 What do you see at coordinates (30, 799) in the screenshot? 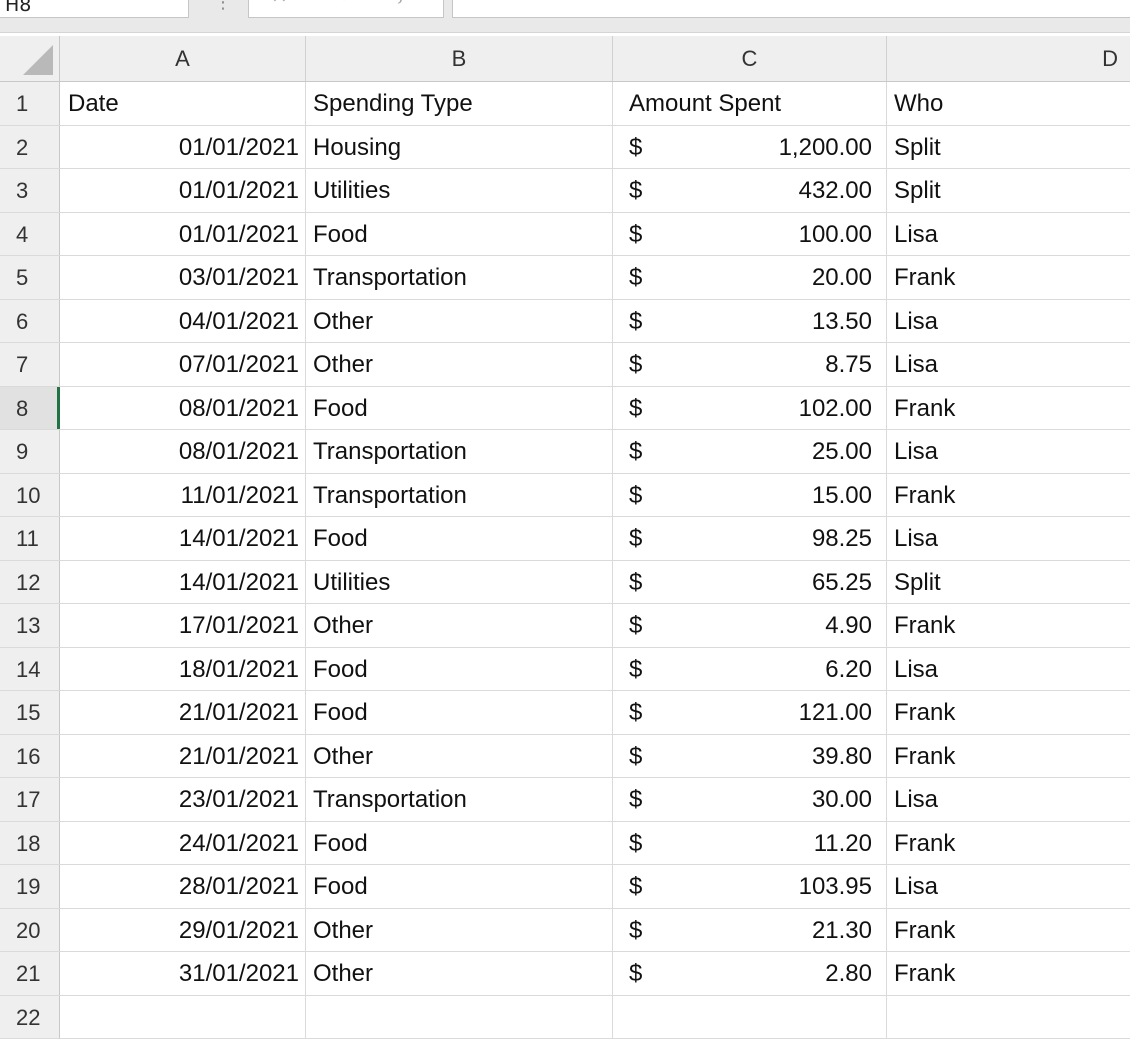
I see `row-header: 17` at bounding box center [30, 799].